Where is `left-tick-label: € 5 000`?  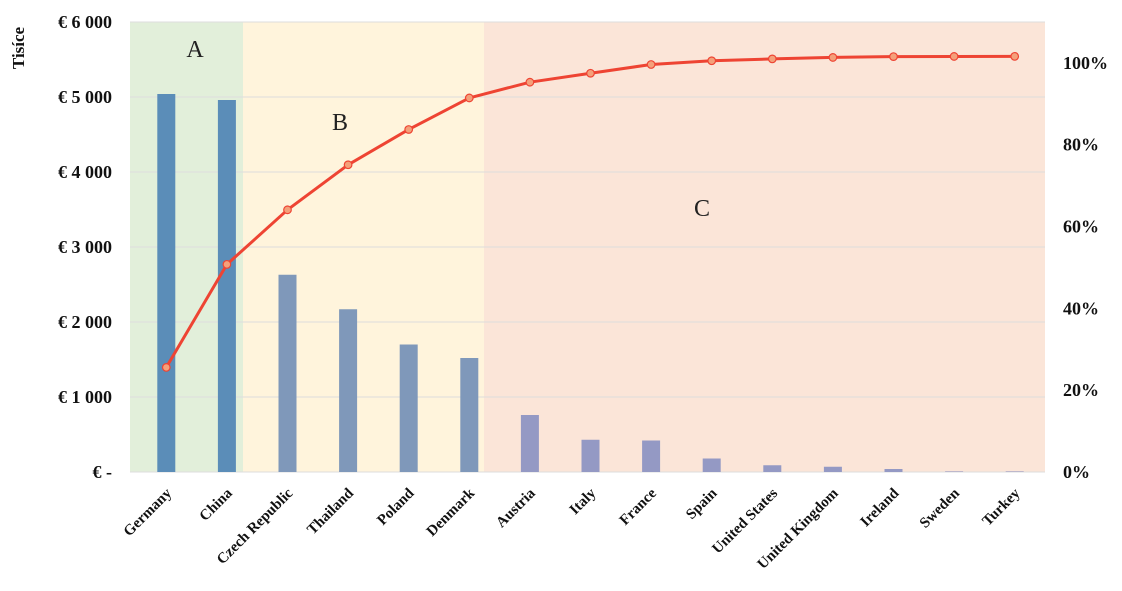
left-tick-label: € 5 000 is located at coordinates (85, 97).